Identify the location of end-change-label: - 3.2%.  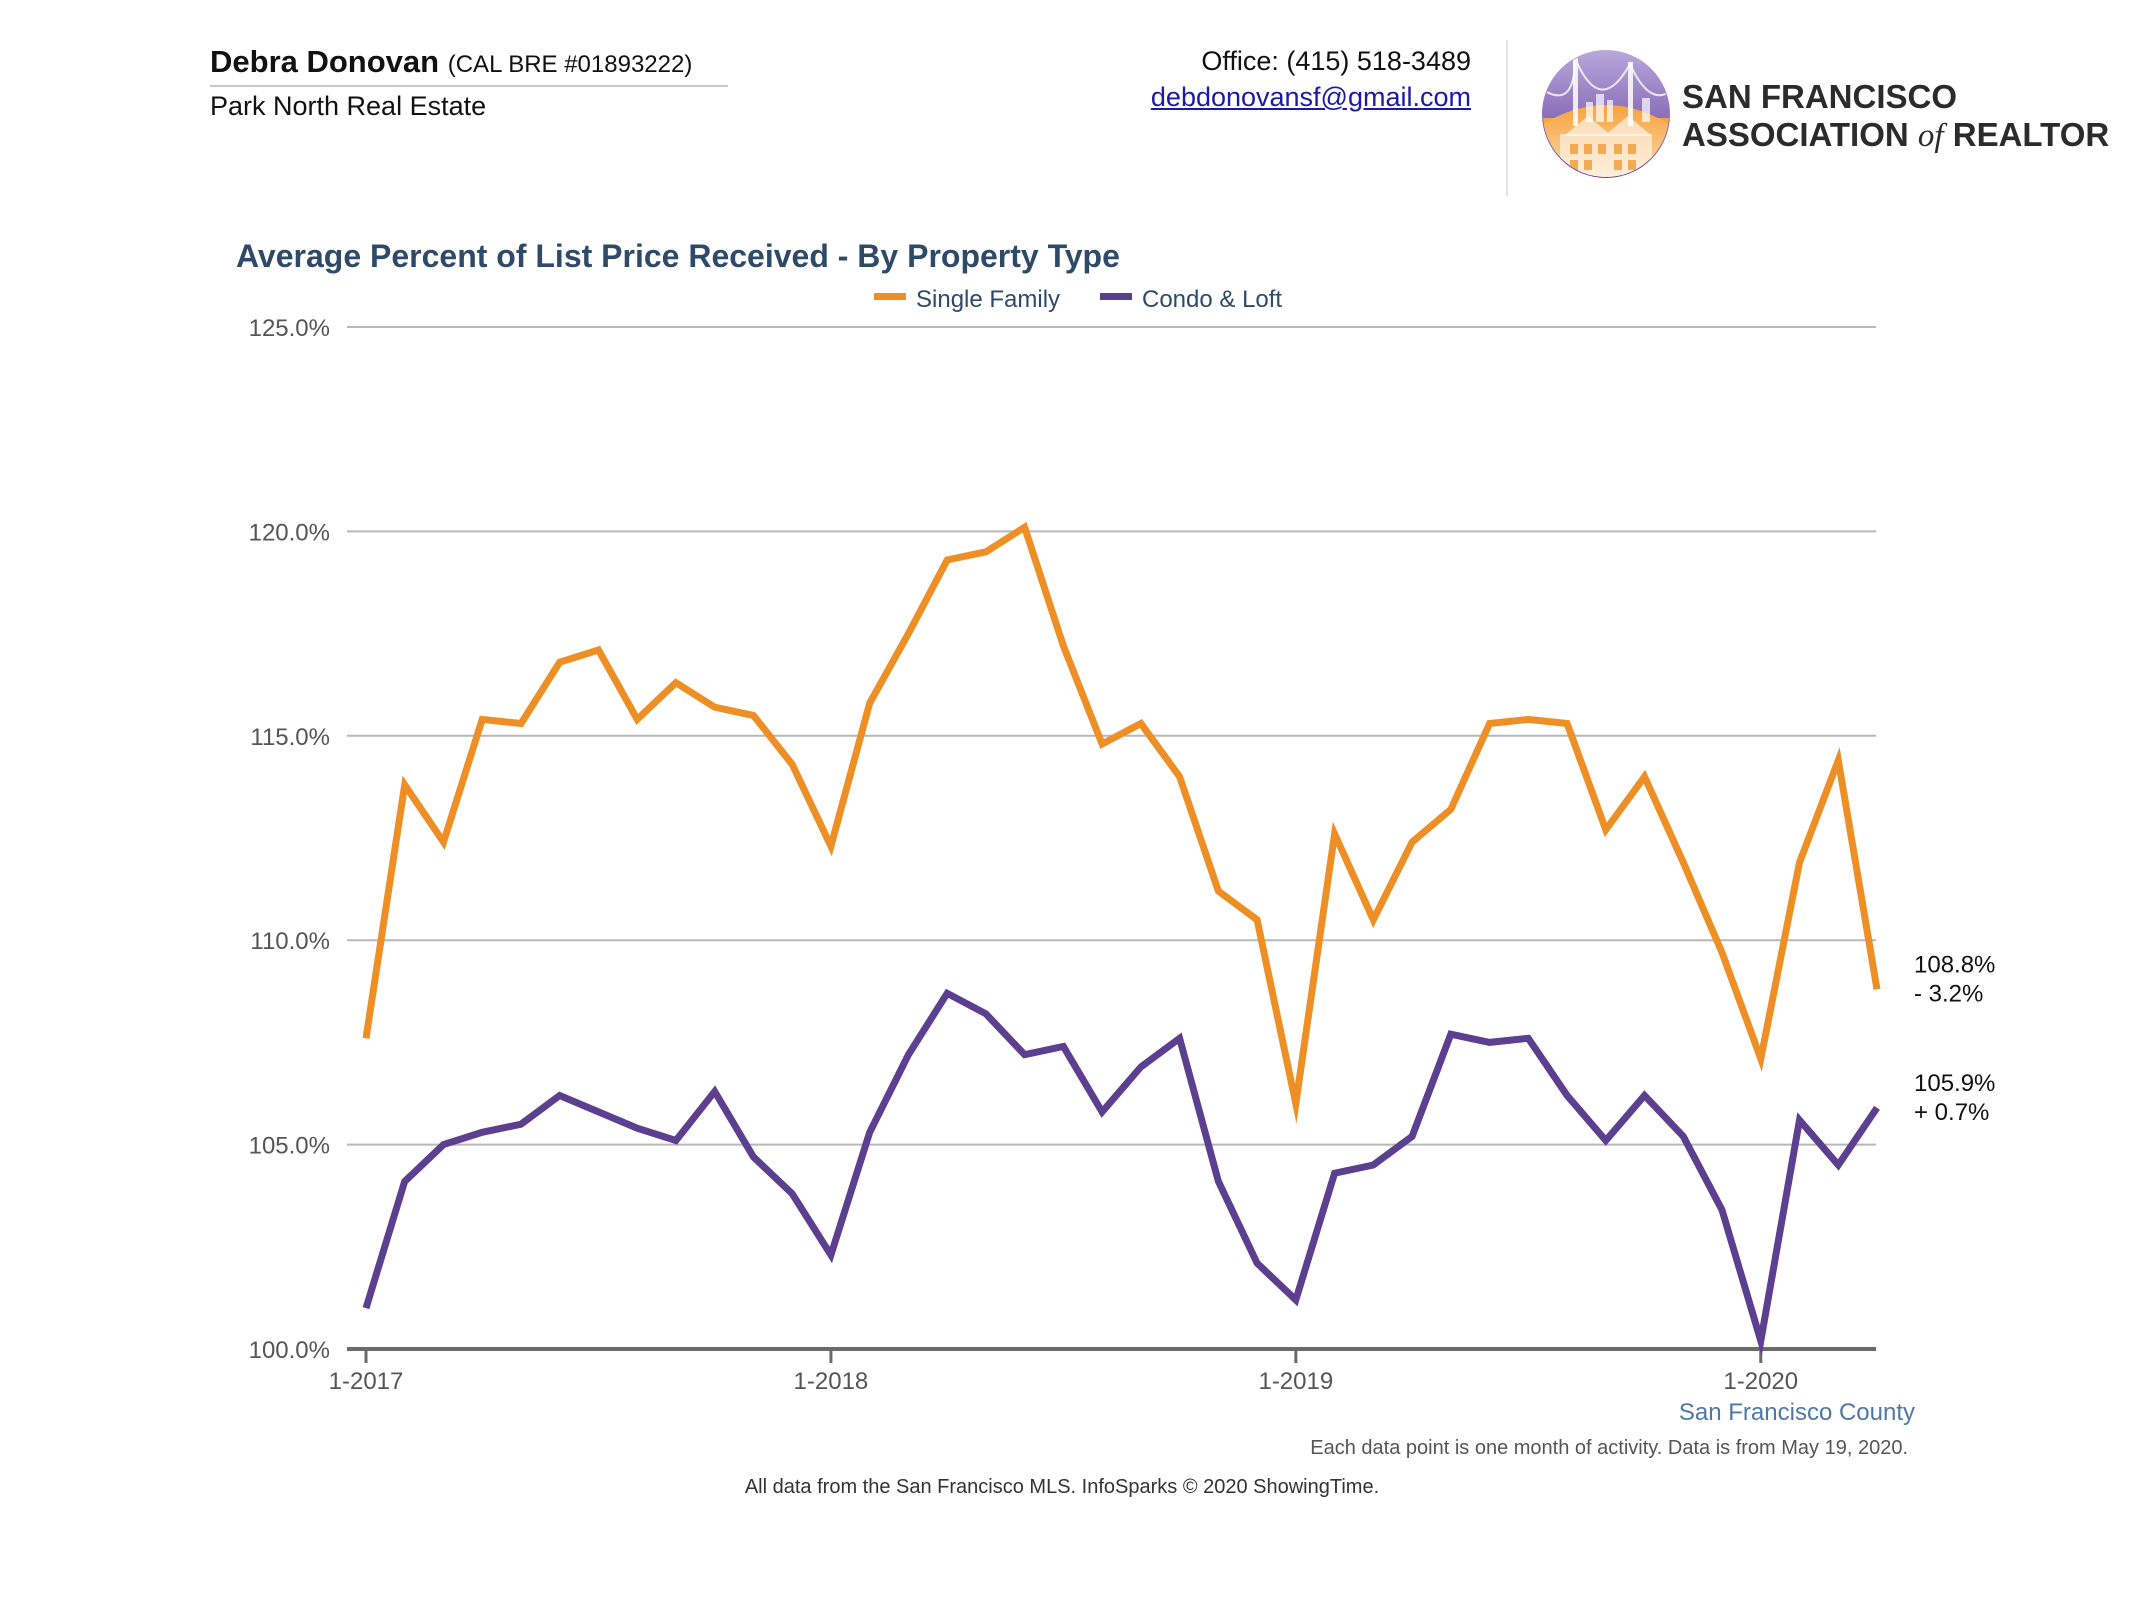
(1948, 993).